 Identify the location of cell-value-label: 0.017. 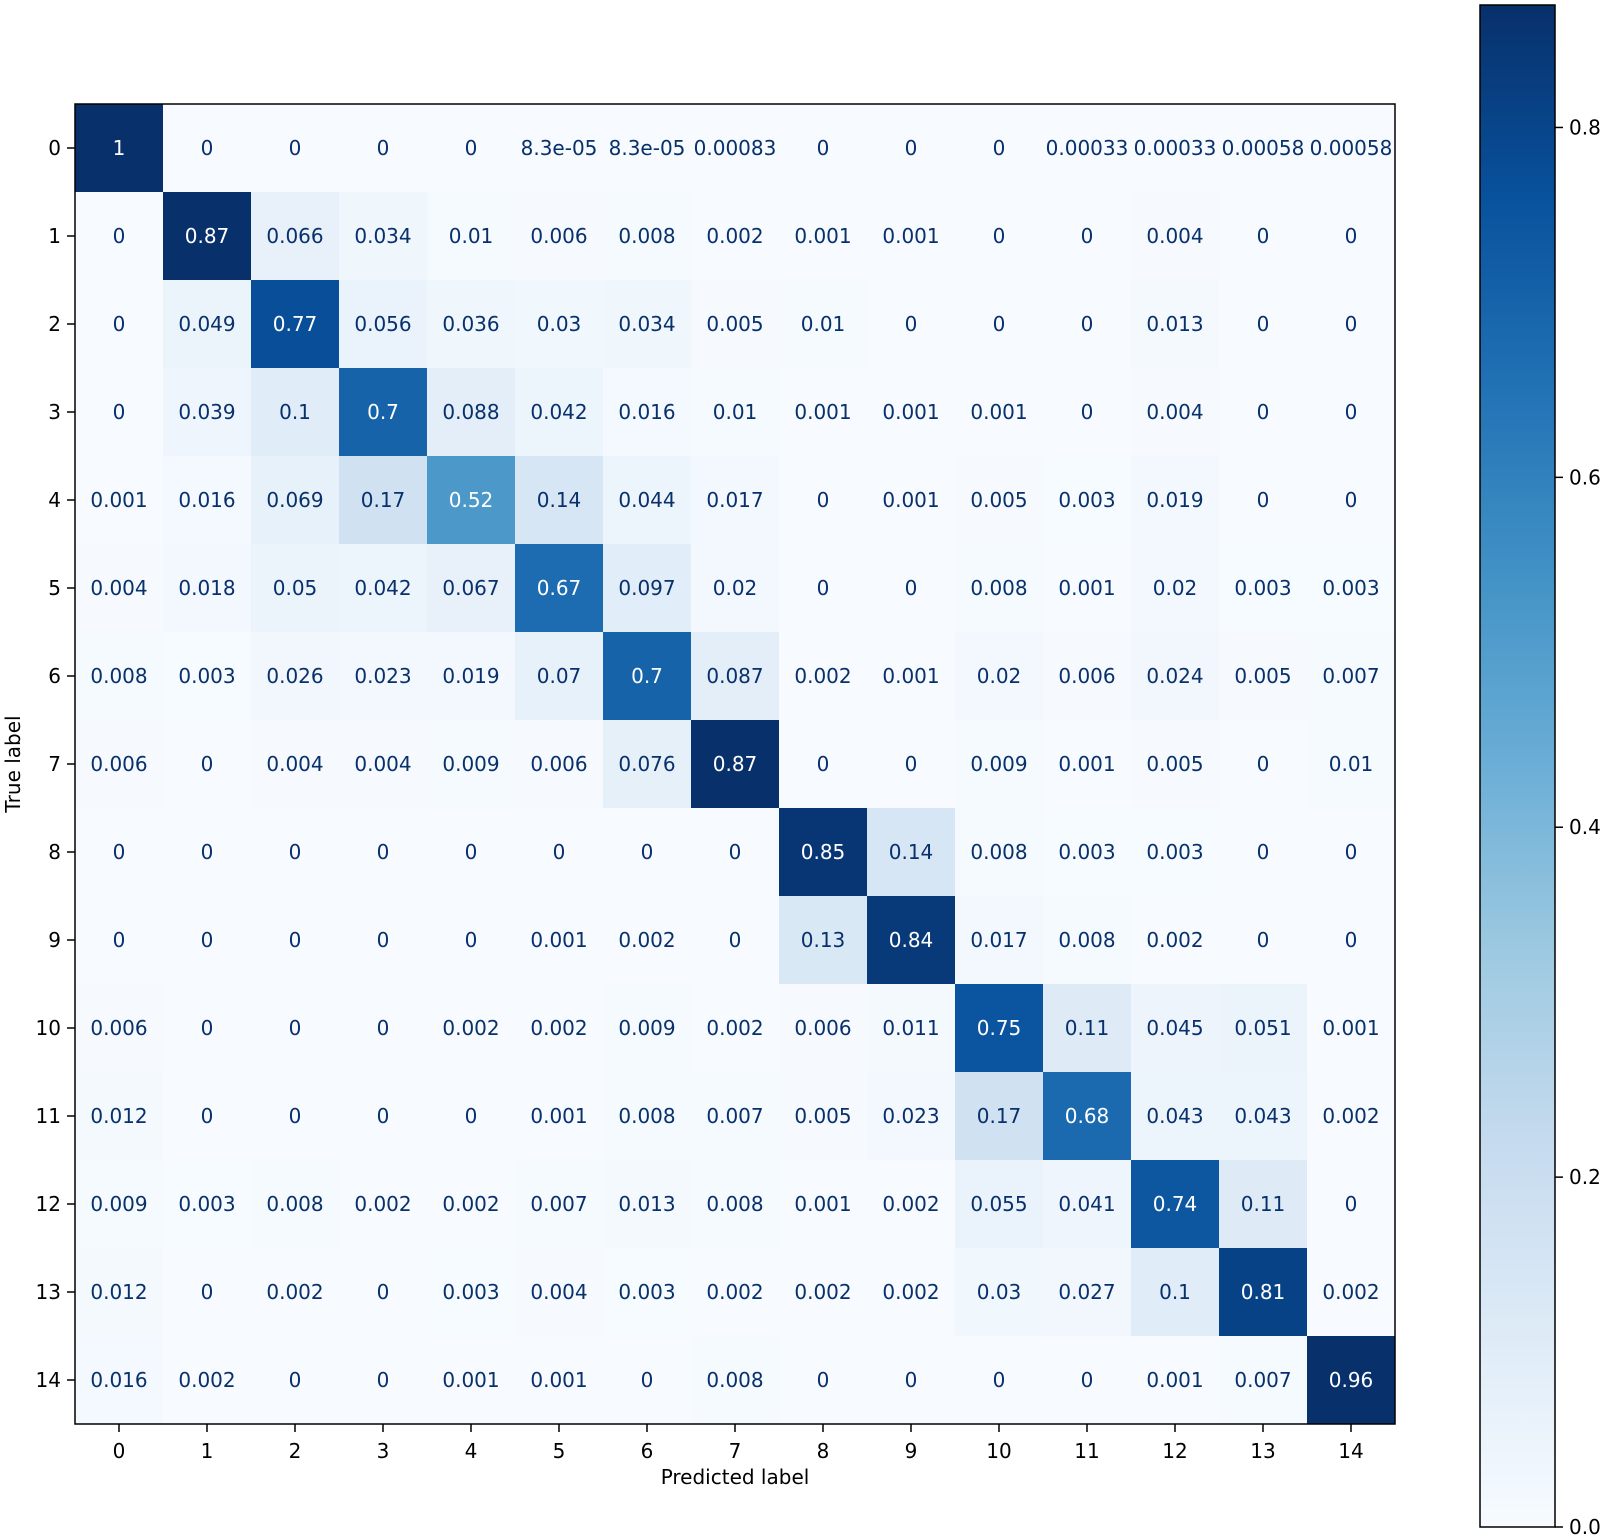
(734, 500).